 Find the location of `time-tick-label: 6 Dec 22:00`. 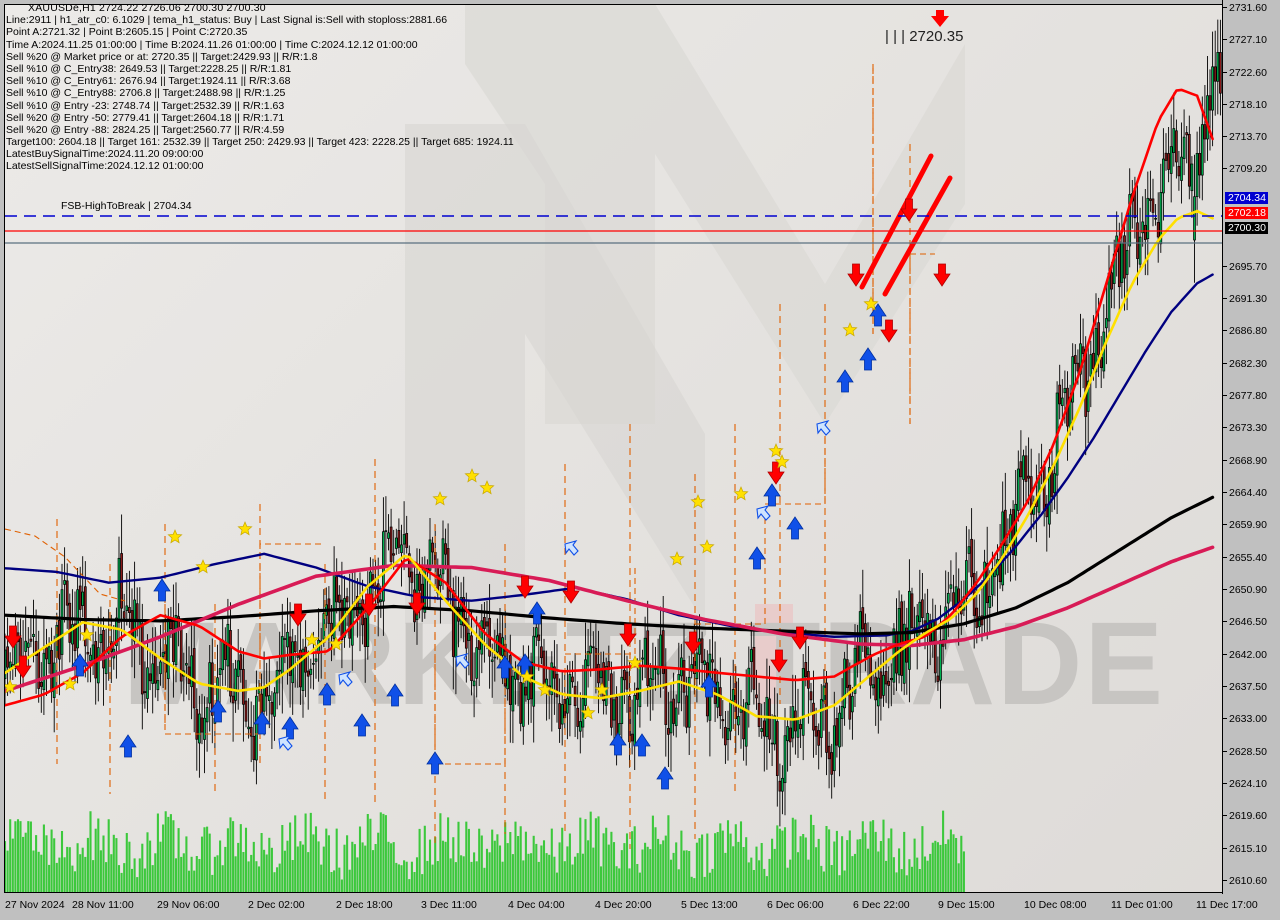

time-tick-label: 6 Dec 22:00 is located at coordinates (881, 905).